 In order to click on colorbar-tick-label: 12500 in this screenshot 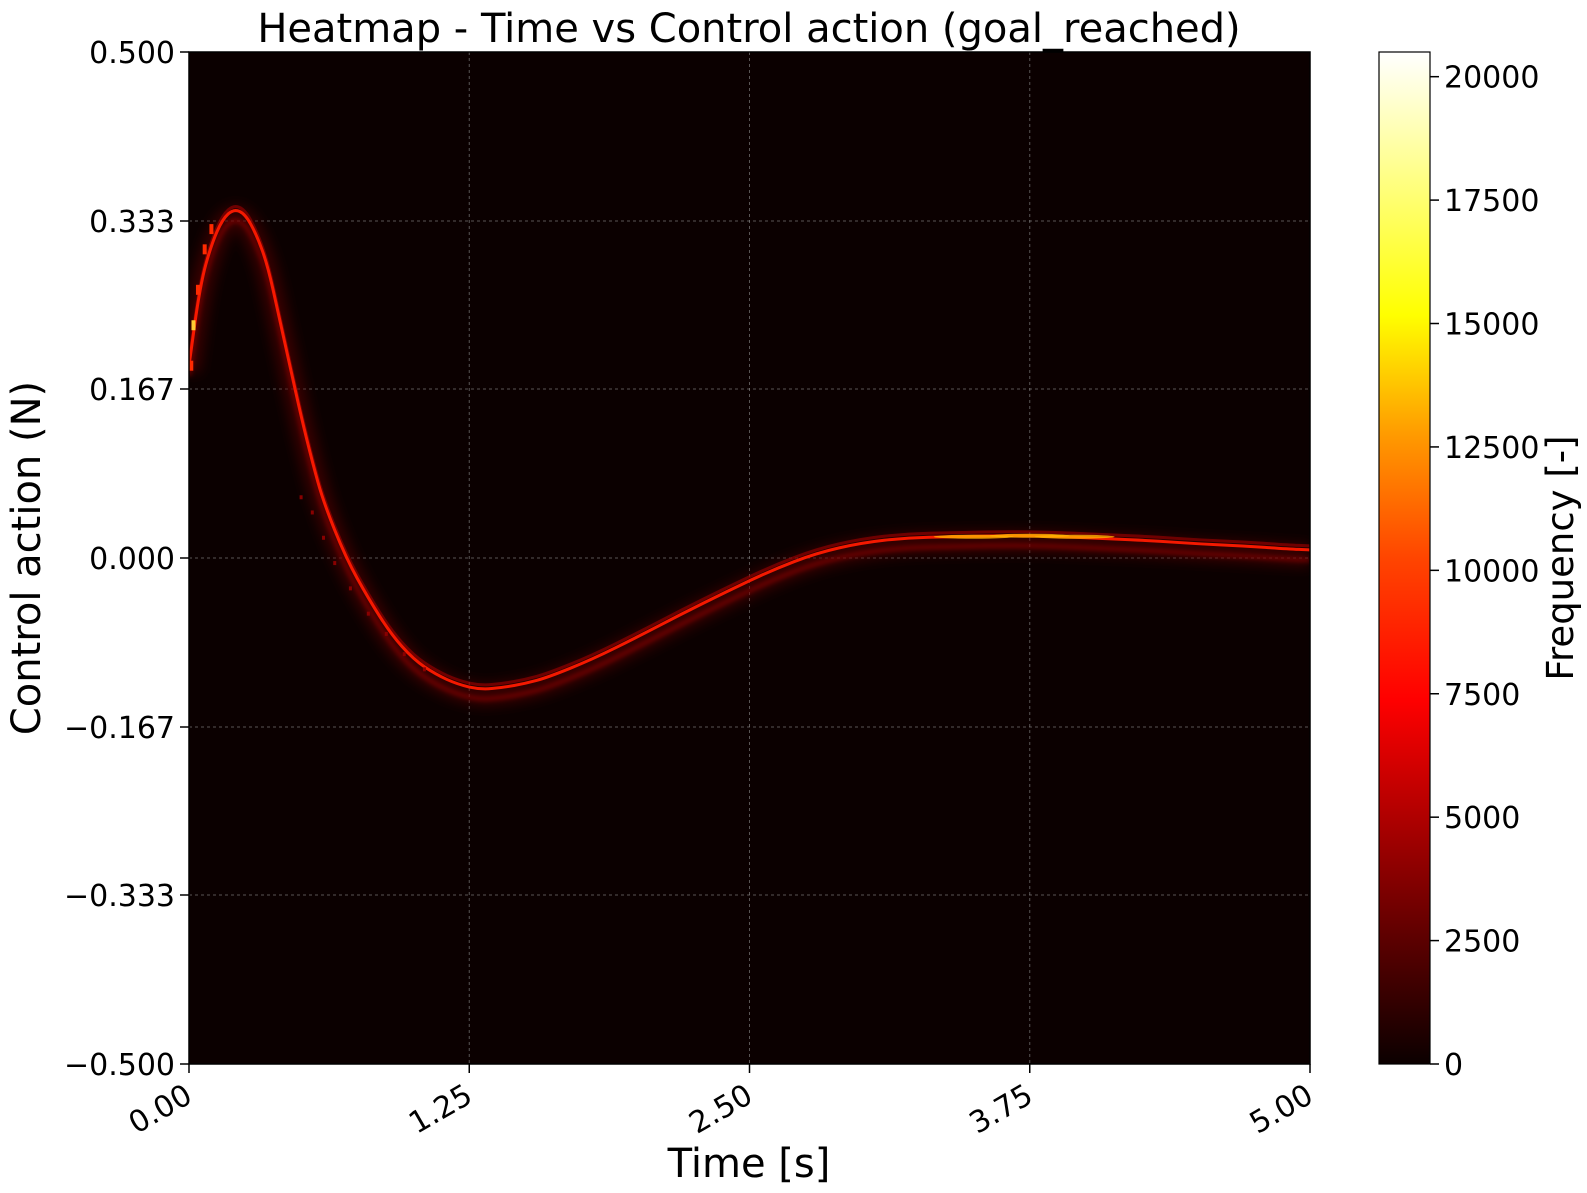, I will do `click(1491, 448)`.